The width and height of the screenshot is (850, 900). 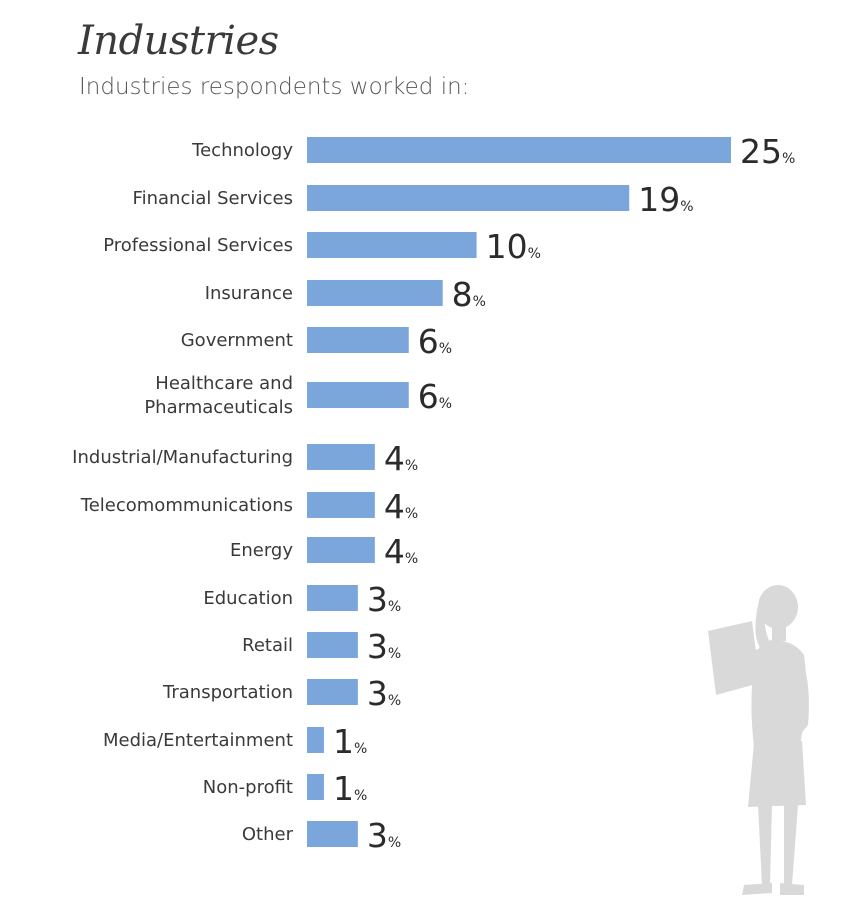 I want to click on category-label: Media/Entertainment, so click(x=198, y=740).